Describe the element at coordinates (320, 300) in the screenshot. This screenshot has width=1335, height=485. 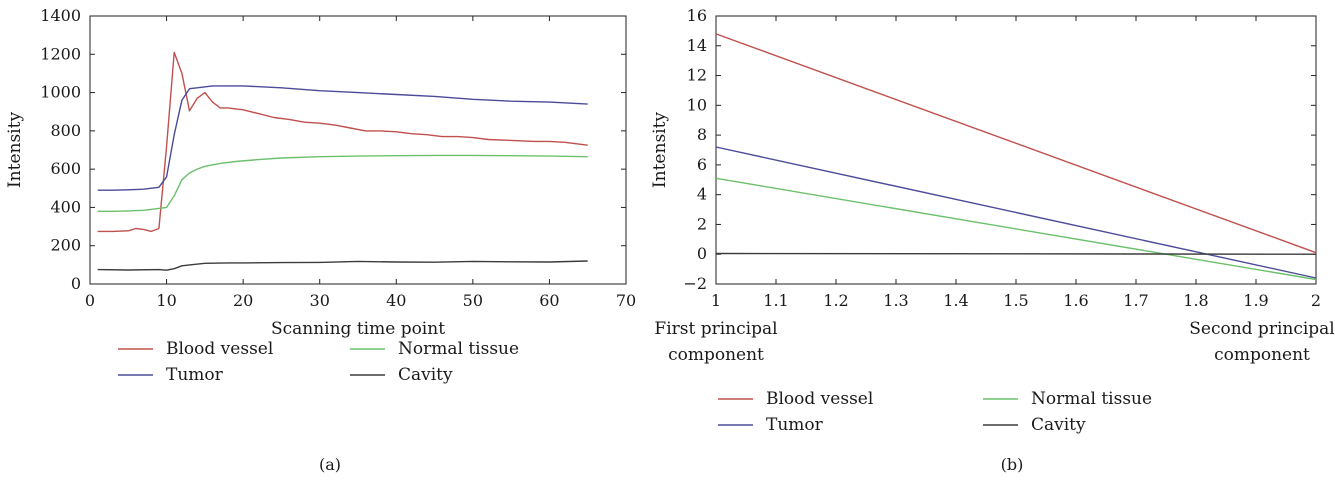
I see `x-tick-label: 30` at that location.